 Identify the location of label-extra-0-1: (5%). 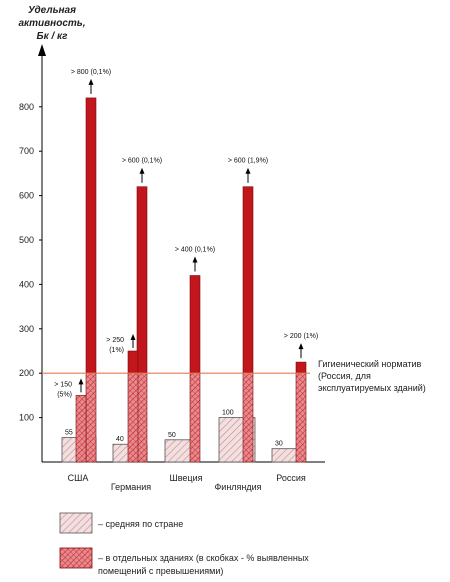
(64, 394).